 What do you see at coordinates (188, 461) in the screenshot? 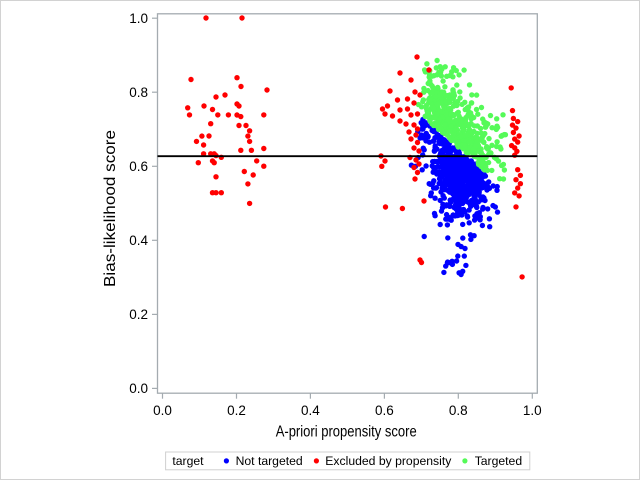
I see `svg-text: target` at bounding box center [188, 461].